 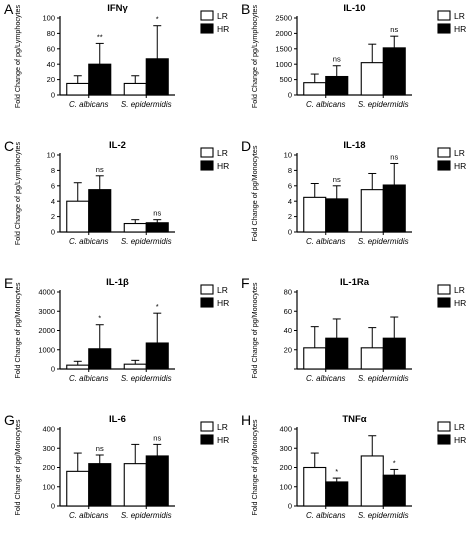 I want to click on y-tick-label: 20, so click(x=288, y=349).